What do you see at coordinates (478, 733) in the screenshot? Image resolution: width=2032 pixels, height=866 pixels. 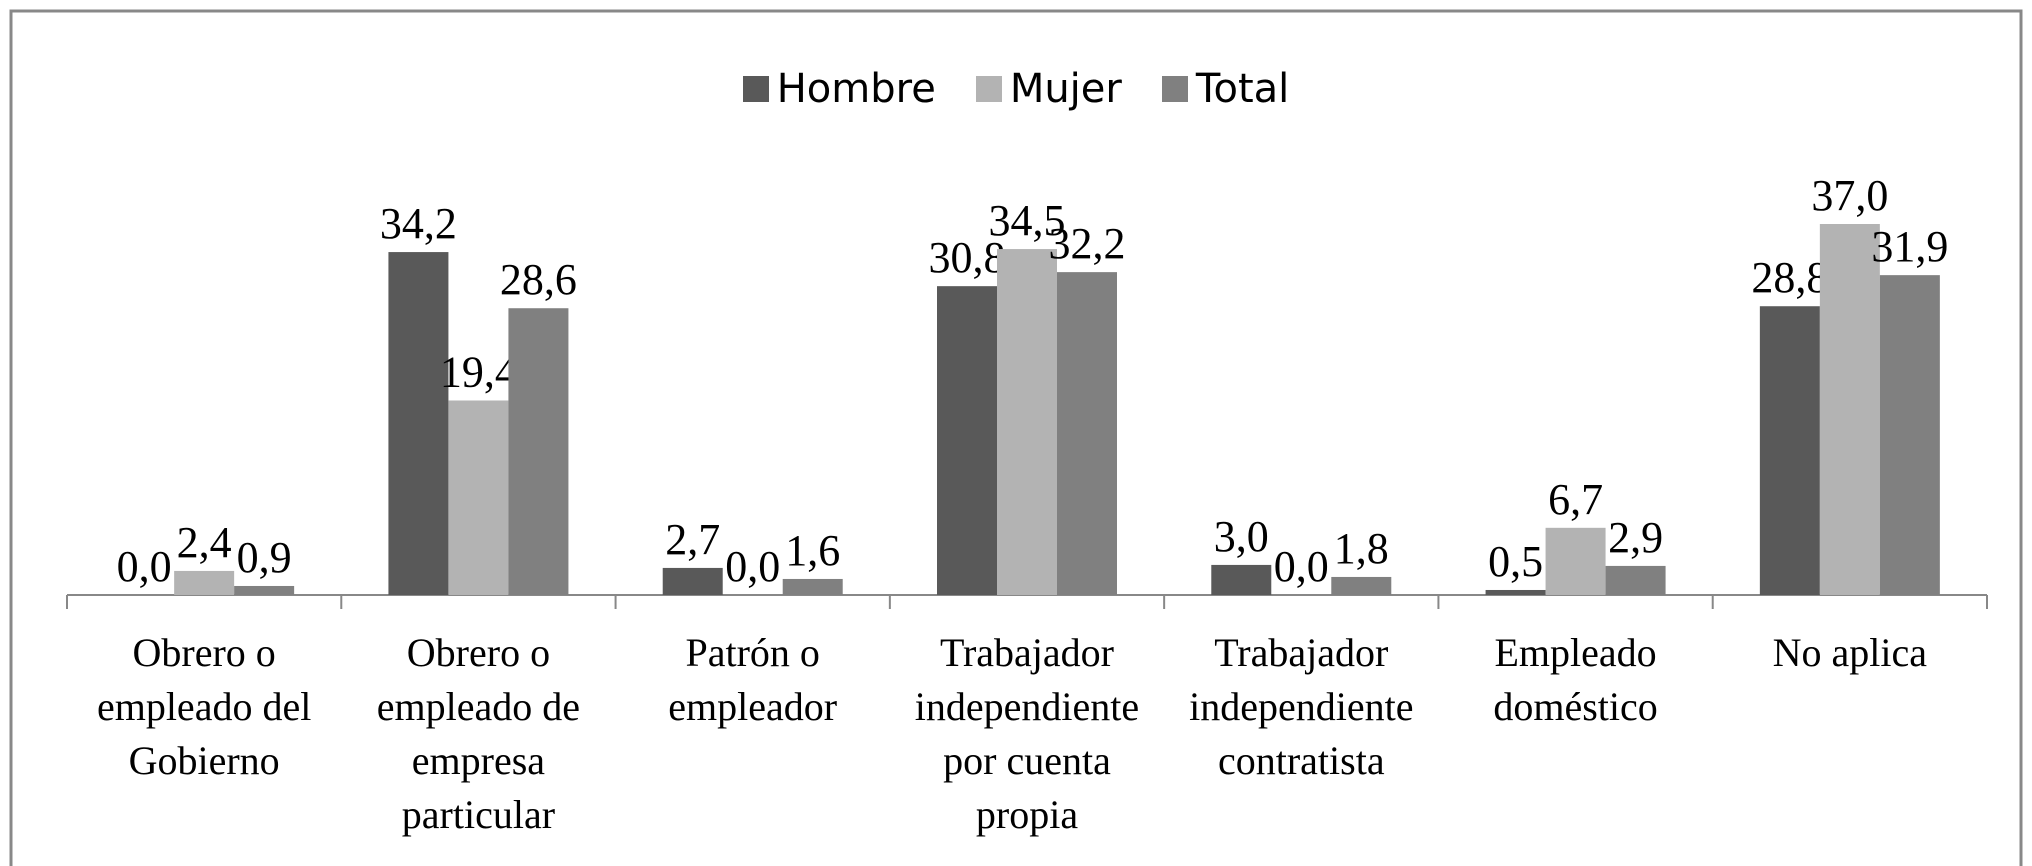 I see `x-tick-label: Obrero o empleado de empresa particular` at bounding box center [478, 733].